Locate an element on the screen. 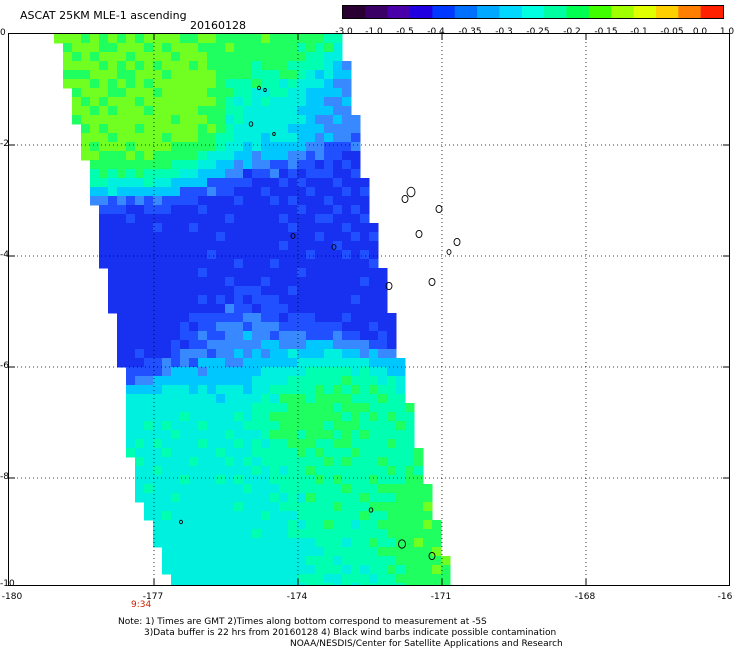 This screenshot has height=650, width=740. x-axis-label: -174 is located at coordinates (297, 597).